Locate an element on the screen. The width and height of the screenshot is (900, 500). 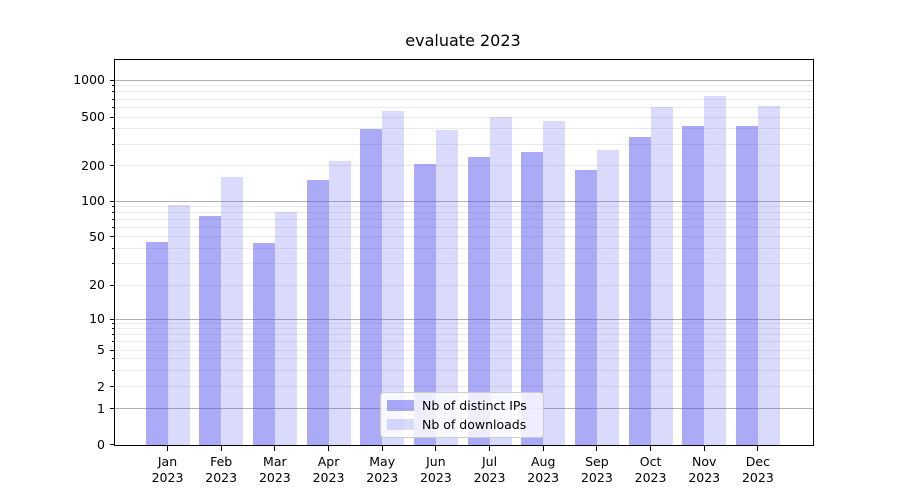
x-tick-label: Apr 2023 is located at coordinates (328, 469).